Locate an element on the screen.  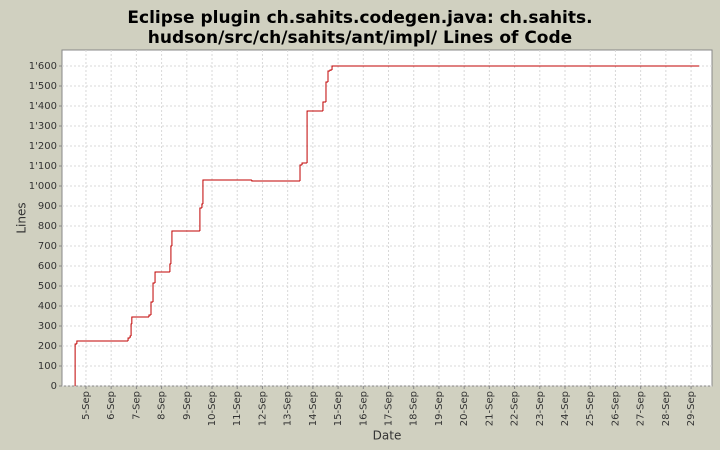
y-tick-label: 0 is located at coordinates (54, 386).